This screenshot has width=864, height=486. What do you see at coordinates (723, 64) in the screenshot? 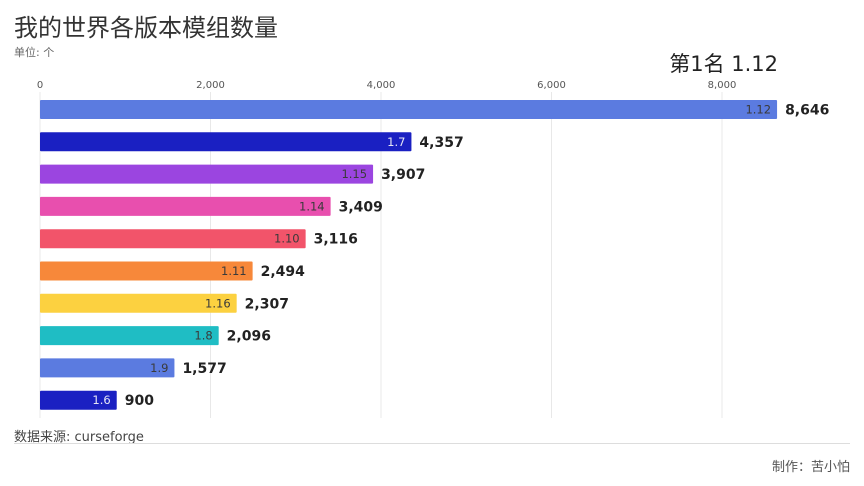
I see `rank-leader-label: 第1名 1.12` at bounding box center [723, 64].